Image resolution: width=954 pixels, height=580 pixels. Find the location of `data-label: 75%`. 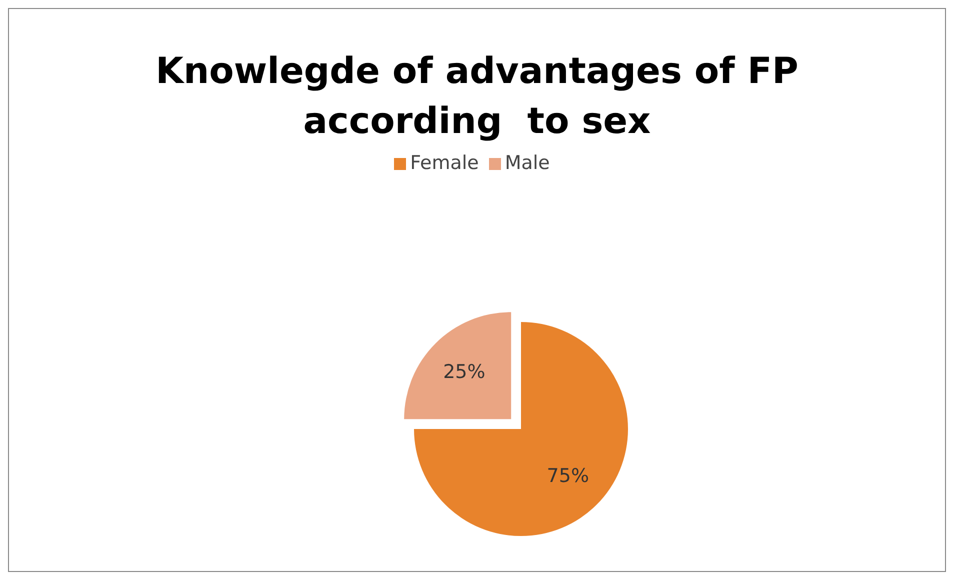

data-label: 75% is located at coordinates (568, 475).